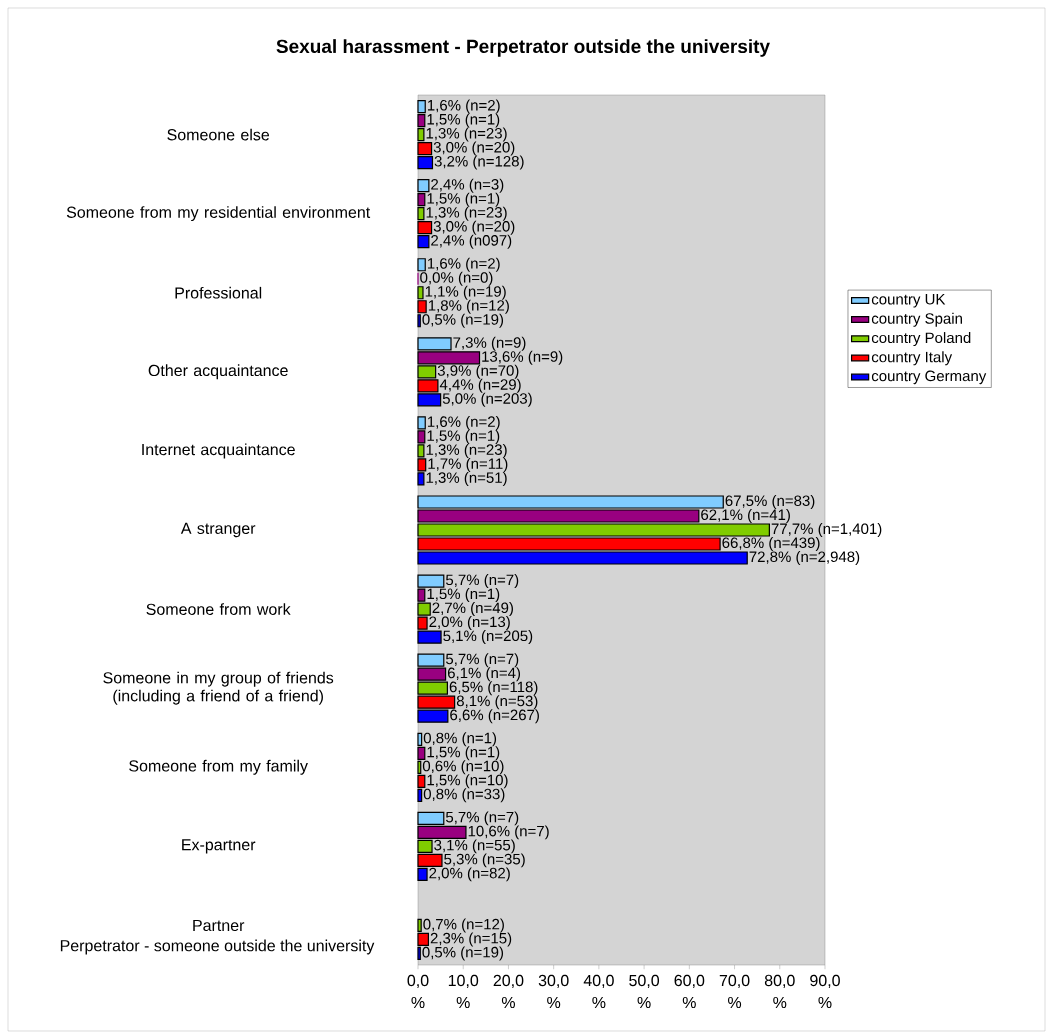  What do you see at coordinates (469, 623) in the screenshot?
I see `data-label: 2,0% (n=13)` at bounding box center [469, 623].